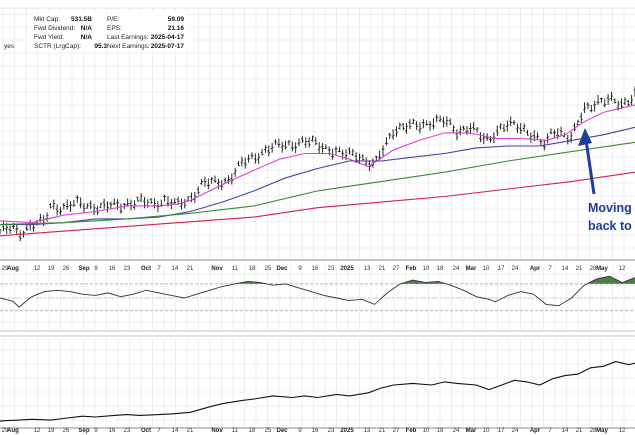 The image size is (635, 435). Describe the element at coordinates (610, 208) in the screenshot. I see `annotation-line-1: Moving` at that location.